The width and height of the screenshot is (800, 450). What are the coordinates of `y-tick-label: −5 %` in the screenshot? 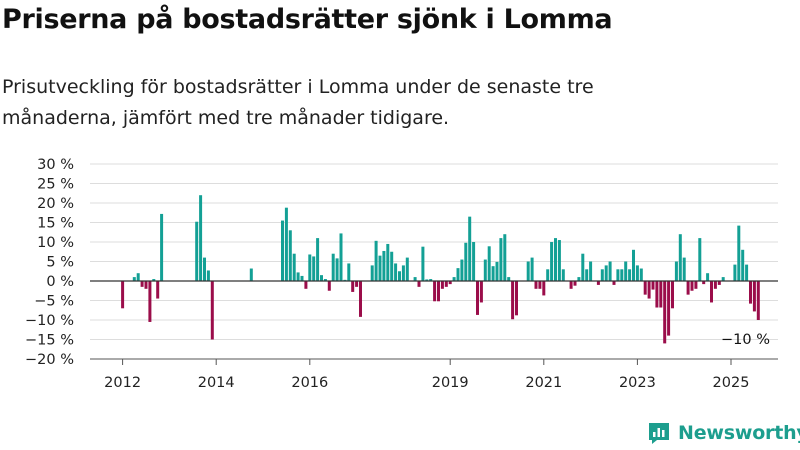 It's located at (54, 302).